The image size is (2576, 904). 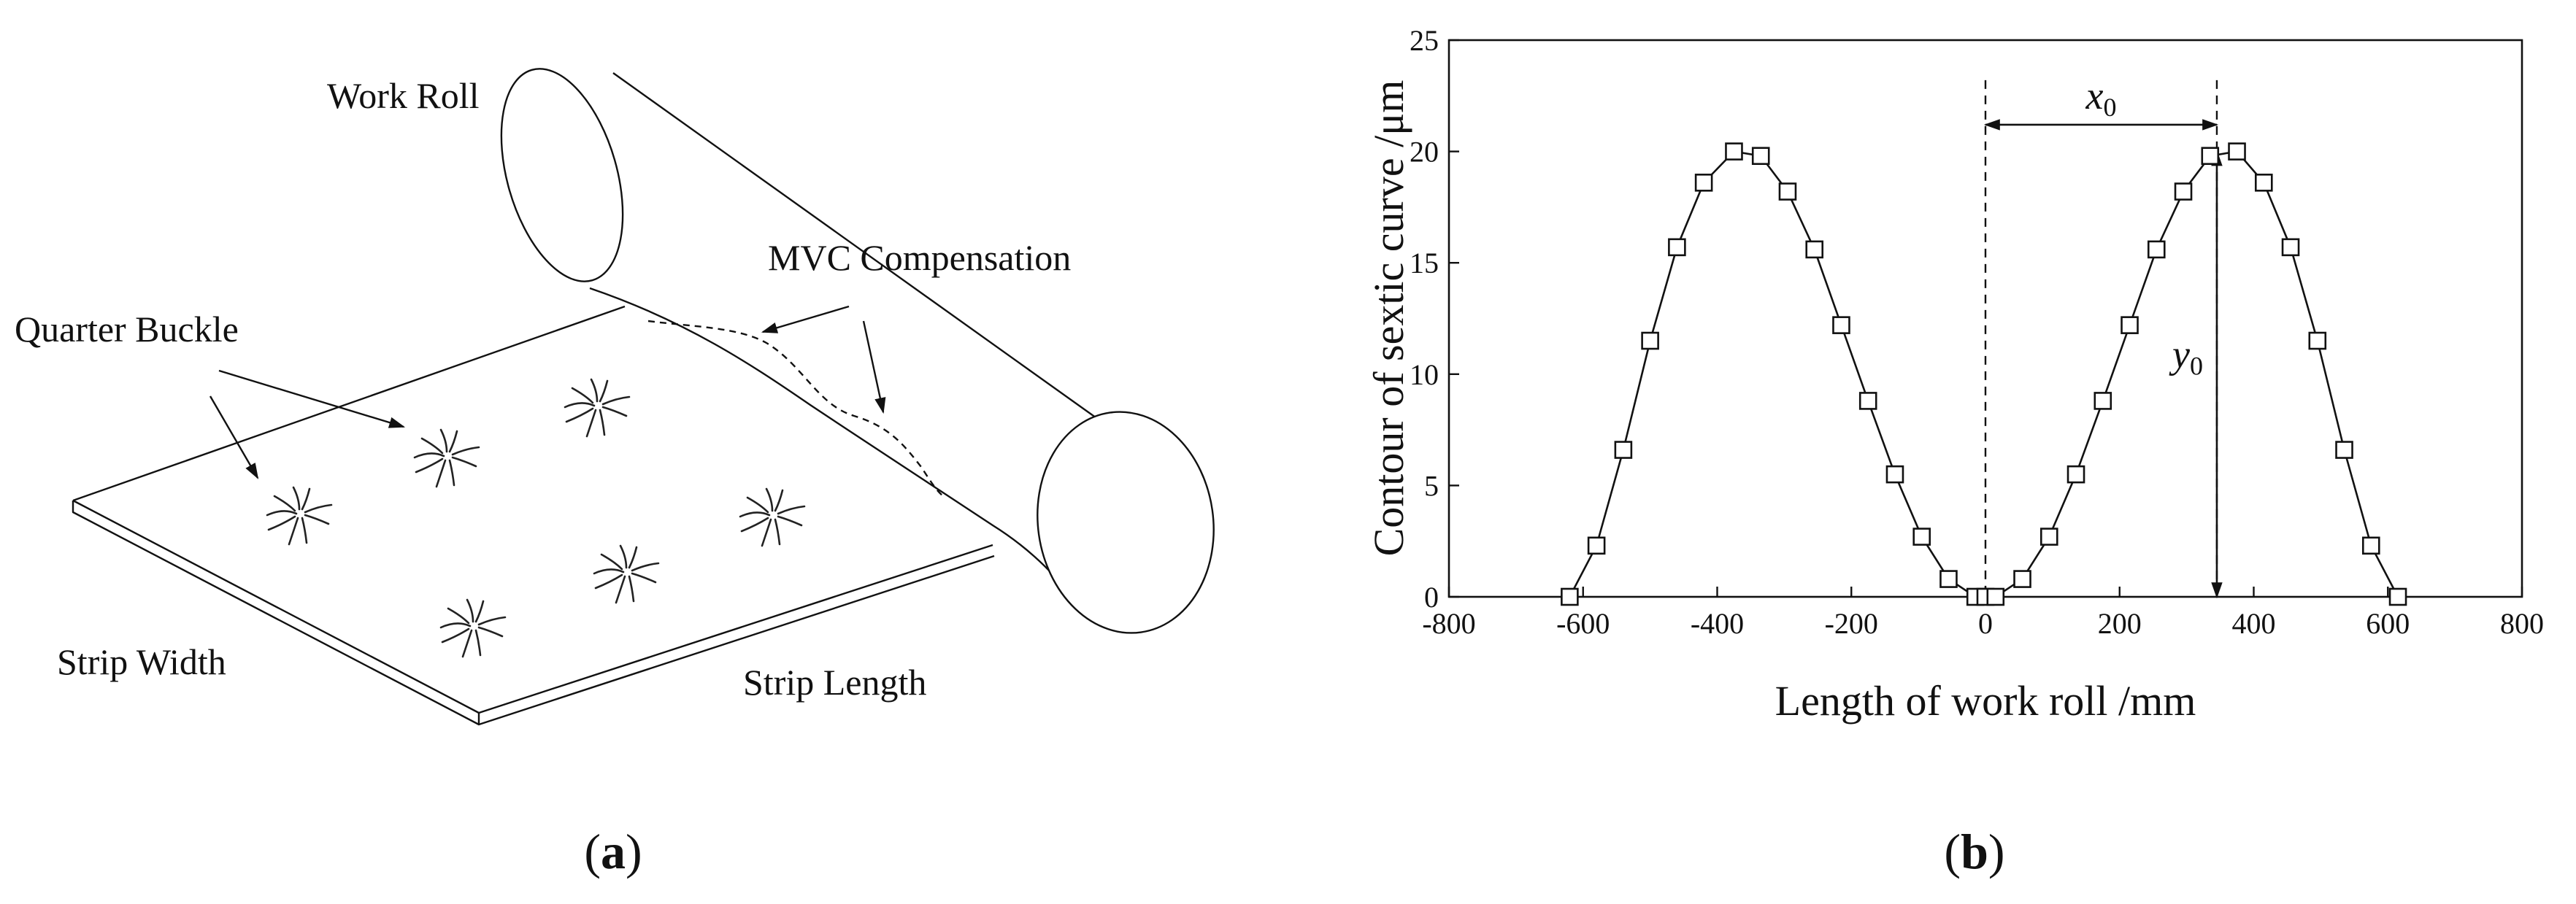 I want to click on strip-length-label: Strip Length, so click(x=834, y=682).